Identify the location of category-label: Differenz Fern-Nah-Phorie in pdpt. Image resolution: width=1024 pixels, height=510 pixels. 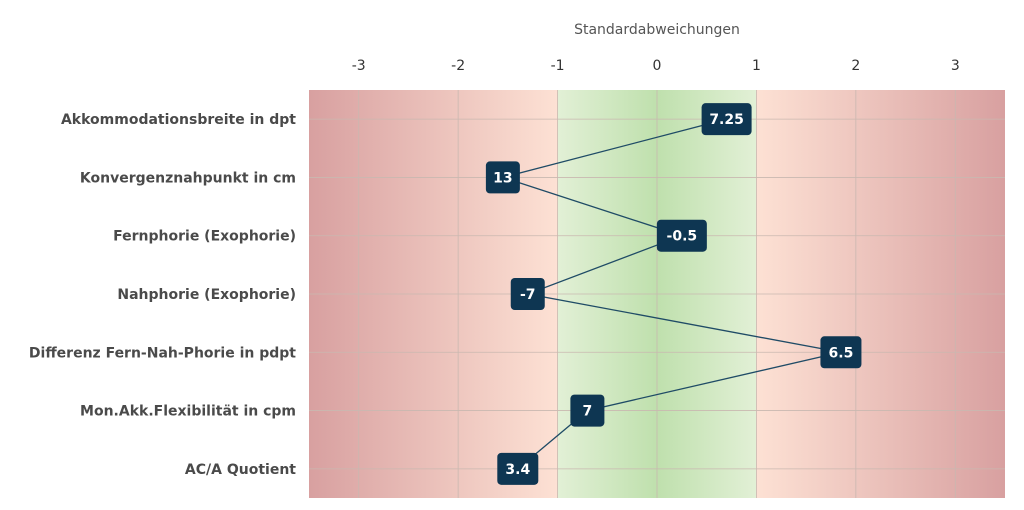
(162, 353).